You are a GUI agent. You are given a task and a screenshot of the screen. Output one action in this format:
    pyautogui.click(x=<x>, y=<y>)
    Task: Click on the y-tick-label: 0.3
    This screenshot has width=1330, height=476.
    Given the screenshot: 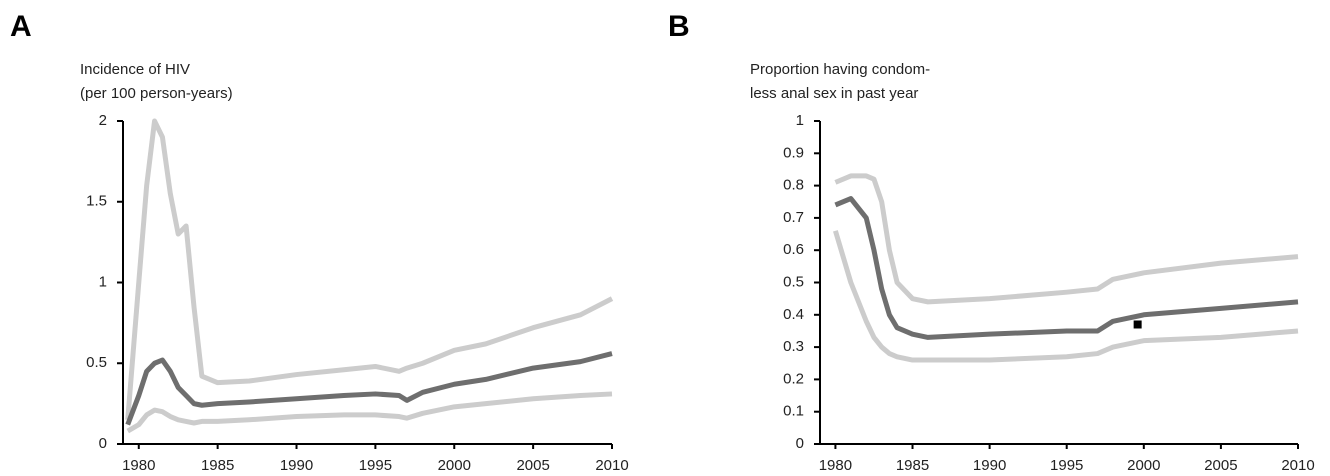 What is the action you would take?
    pyautogui.click(x=793, y=346)
    